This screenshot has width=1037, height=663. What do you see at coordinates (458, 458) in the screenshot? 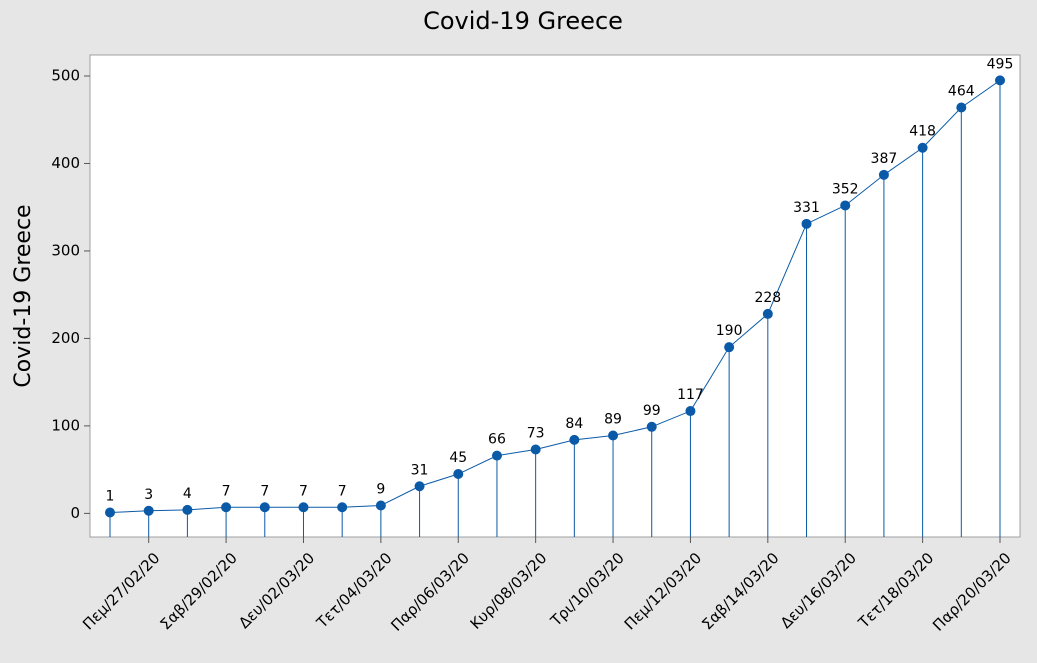
I see `data-label: 45` at bounding box center [458, 458].